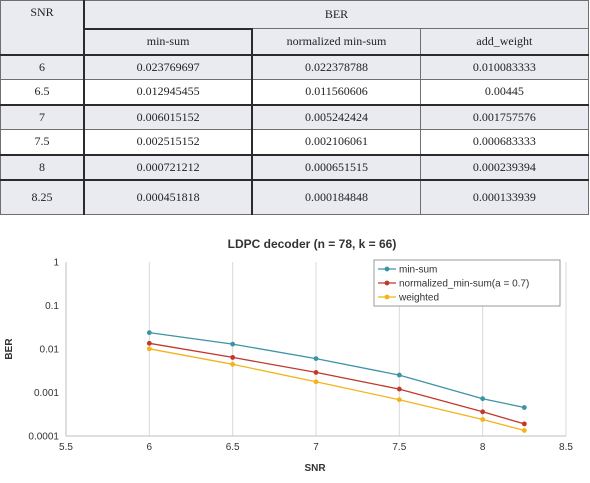 The height and width of the screenshot is (483, 590). I want to click on snr-cell: 7.5, so click(42, 142).